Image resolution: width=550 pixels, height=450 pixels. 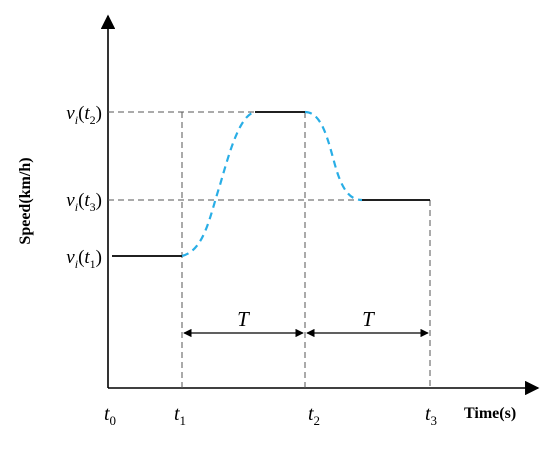 I want to click on y-tick-v-t1: vi(t1), so click(x=84, y=259).